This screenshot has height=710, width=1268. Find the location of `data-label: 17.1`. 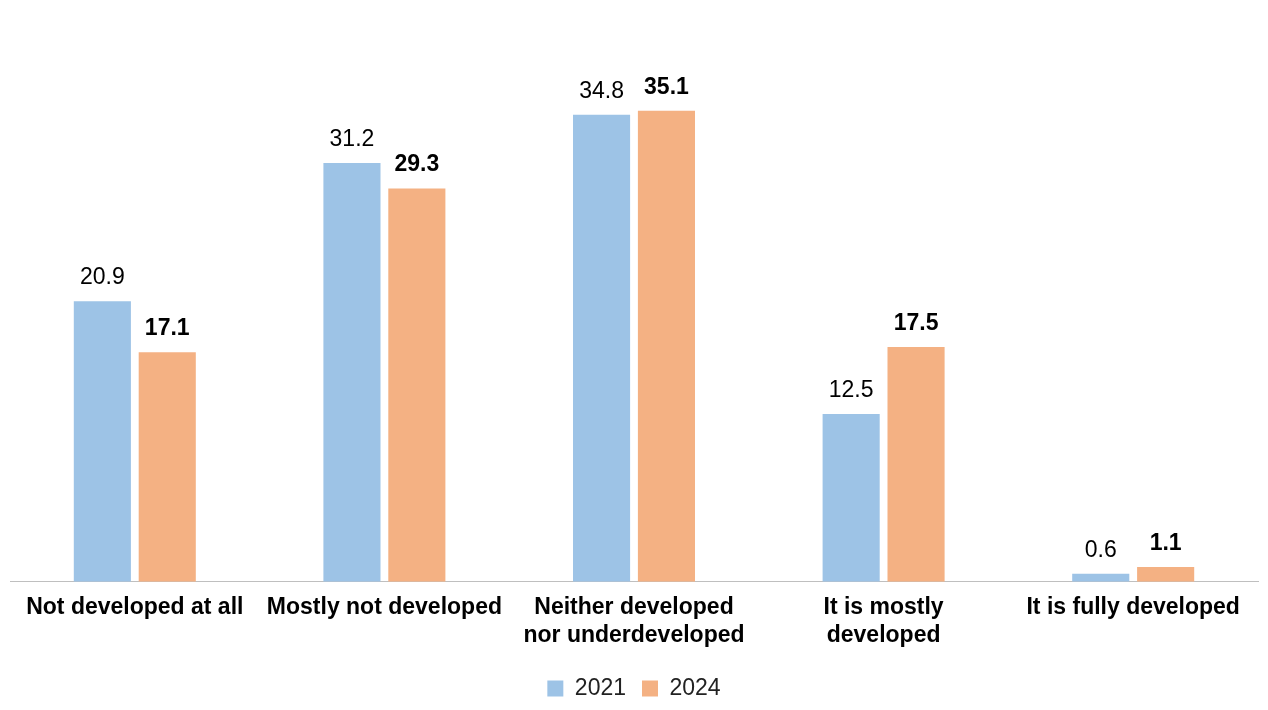

data-label: 17.1 is located at coordinates (167, 327).